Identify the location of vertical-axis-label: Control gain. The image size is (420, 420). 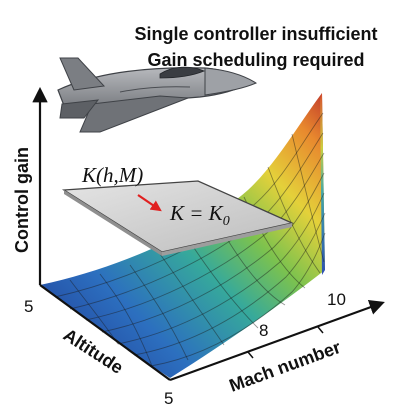
(22, 200).